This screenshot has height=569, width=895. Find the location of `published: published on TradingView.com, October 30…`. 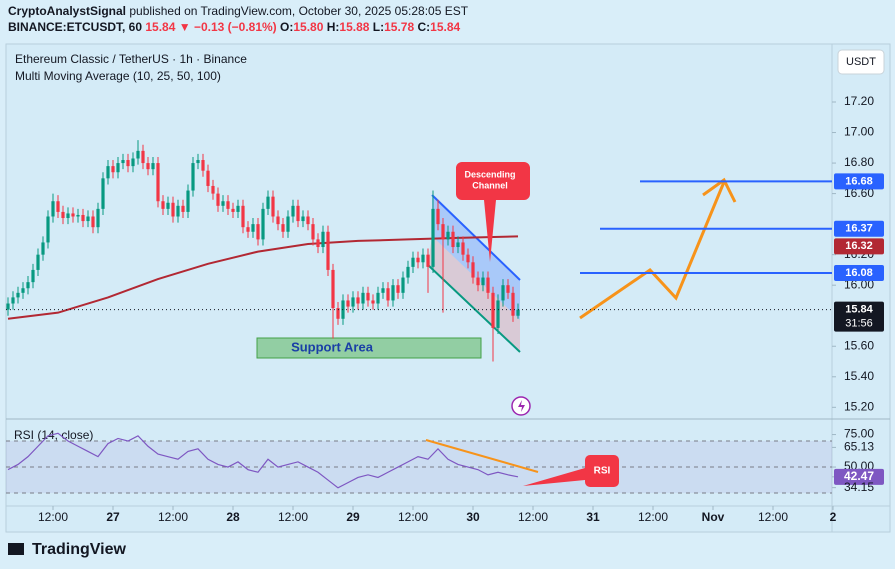

published: published on TradingView.com, October 30… is located at coordinates (299, 11).